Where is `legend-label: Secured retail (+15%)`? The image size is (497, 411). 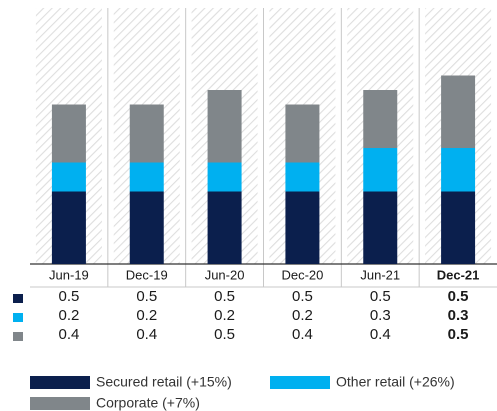
legend-label: Secured retail (+15%) is located at coordinates (164, 382).